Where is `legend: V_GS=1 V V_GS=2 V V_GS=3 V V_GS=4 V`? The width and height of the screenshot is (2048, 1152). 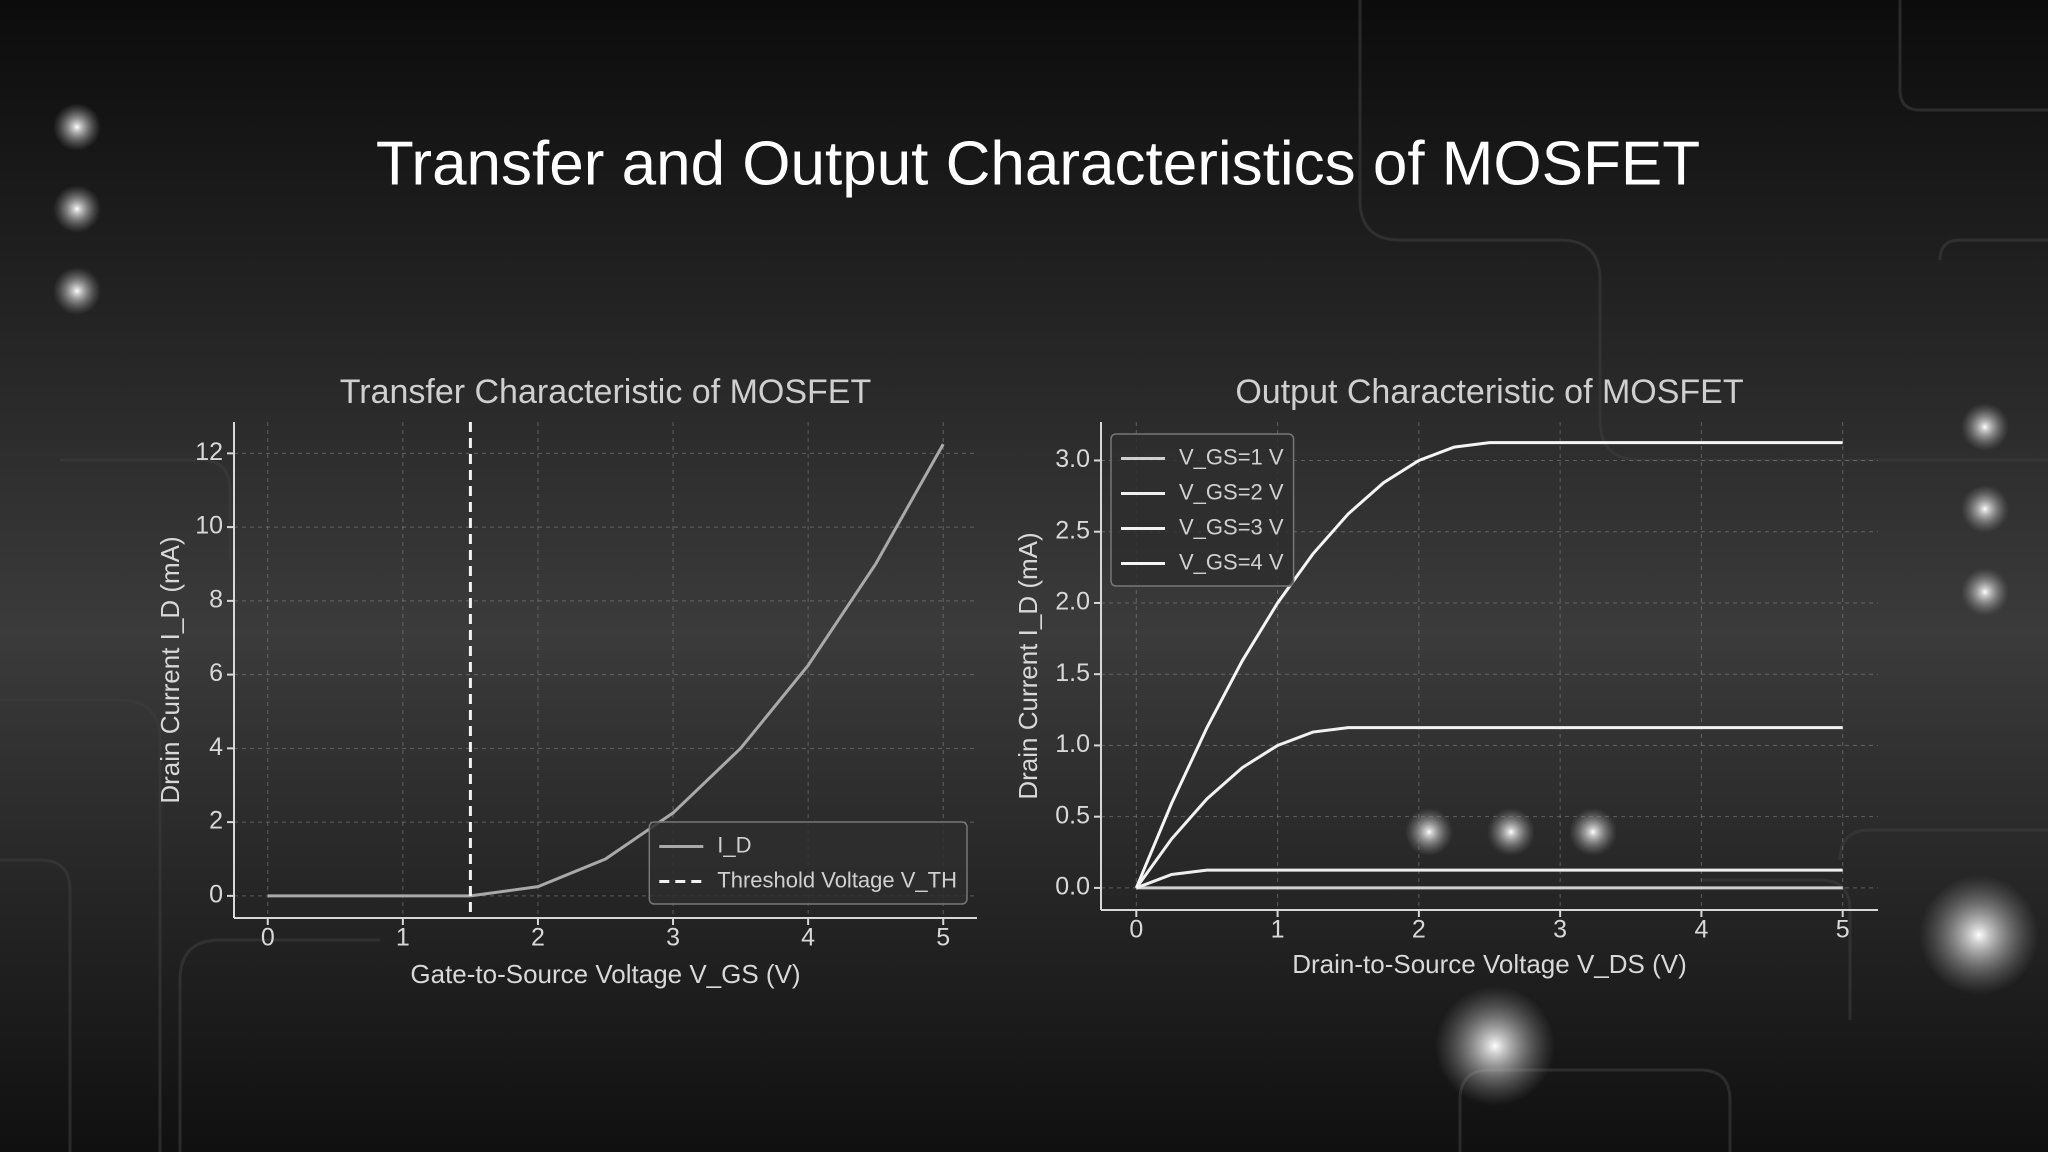 legend: V_GS=1 V V_GS=2 V V_GS=3 V V_GS=4 V is located at coordinates (1202, 510).